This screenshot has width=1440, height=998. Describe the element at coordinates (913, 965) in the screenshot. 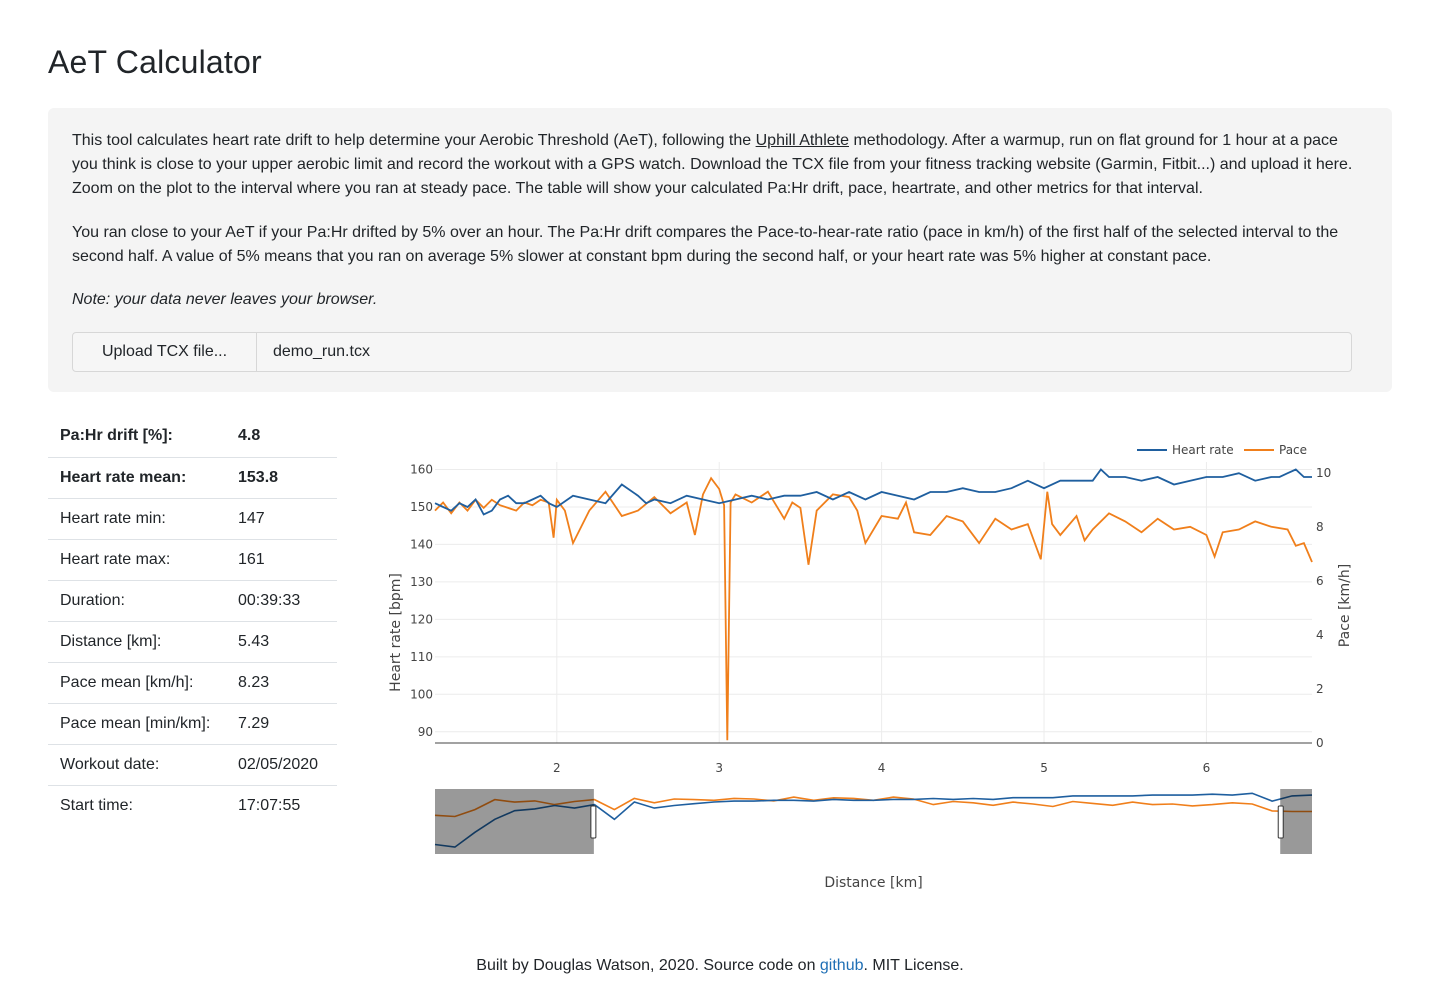

I see `footer-text-end: . MIT License.` at that location.